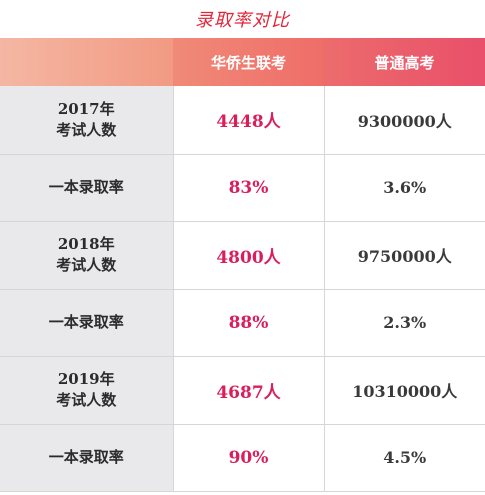 The image size is (485, 495). What do you see at coordinates (404, 120) in the screenshot?
I see `gaokao-value: 9300000人` at bounding box center [404, 120].